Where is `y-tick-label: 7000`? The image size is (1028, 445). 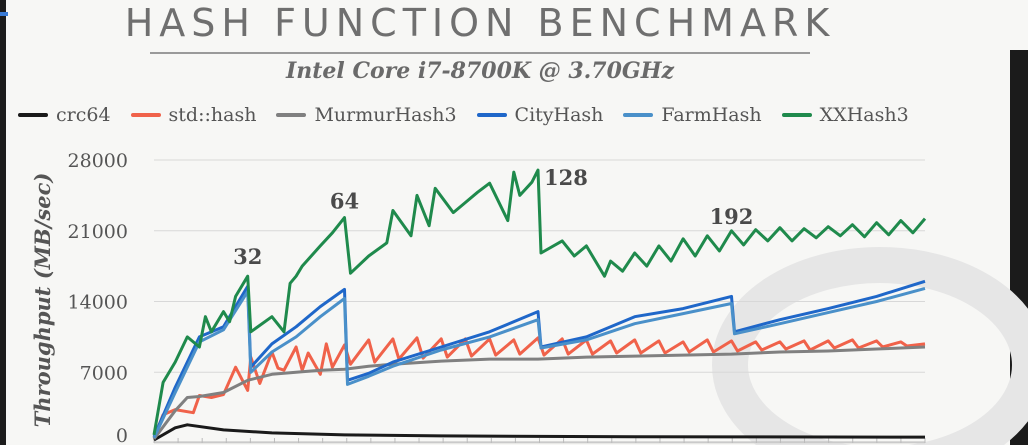
y-tick-label: 7000 is located at coordinates (104, 373).